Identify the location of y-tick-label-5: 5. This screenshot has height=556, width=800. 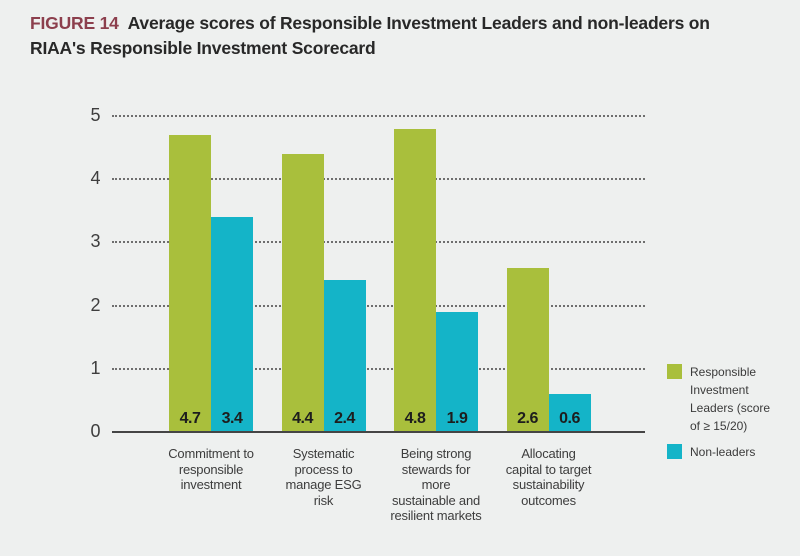
(95, 115).